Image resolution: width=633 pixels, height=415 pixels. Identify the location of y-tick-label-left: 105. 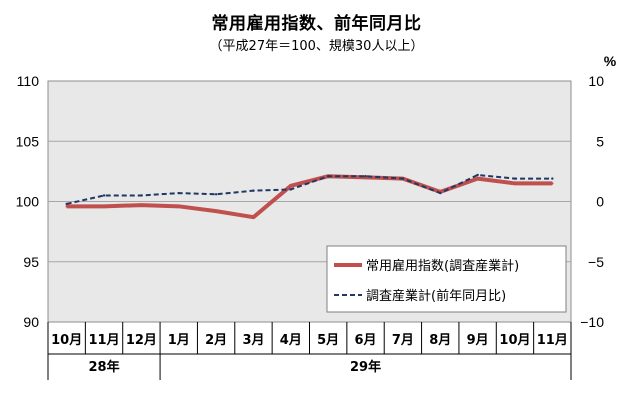
(28, 141).